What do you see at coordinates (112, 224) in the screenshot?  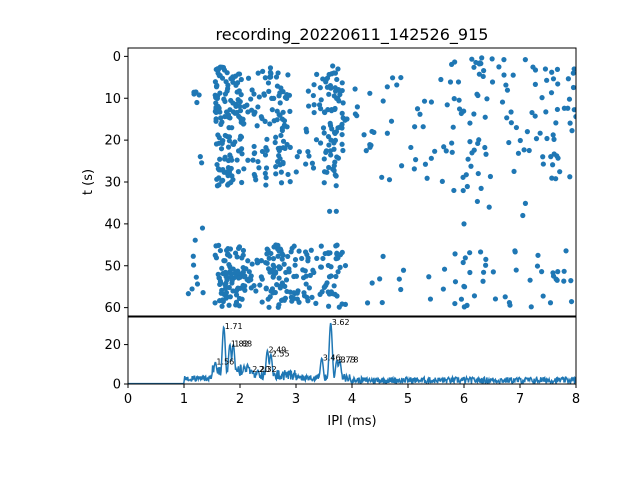 I see `raster-y-tick-label: 40` at bounding box center [112, 224].